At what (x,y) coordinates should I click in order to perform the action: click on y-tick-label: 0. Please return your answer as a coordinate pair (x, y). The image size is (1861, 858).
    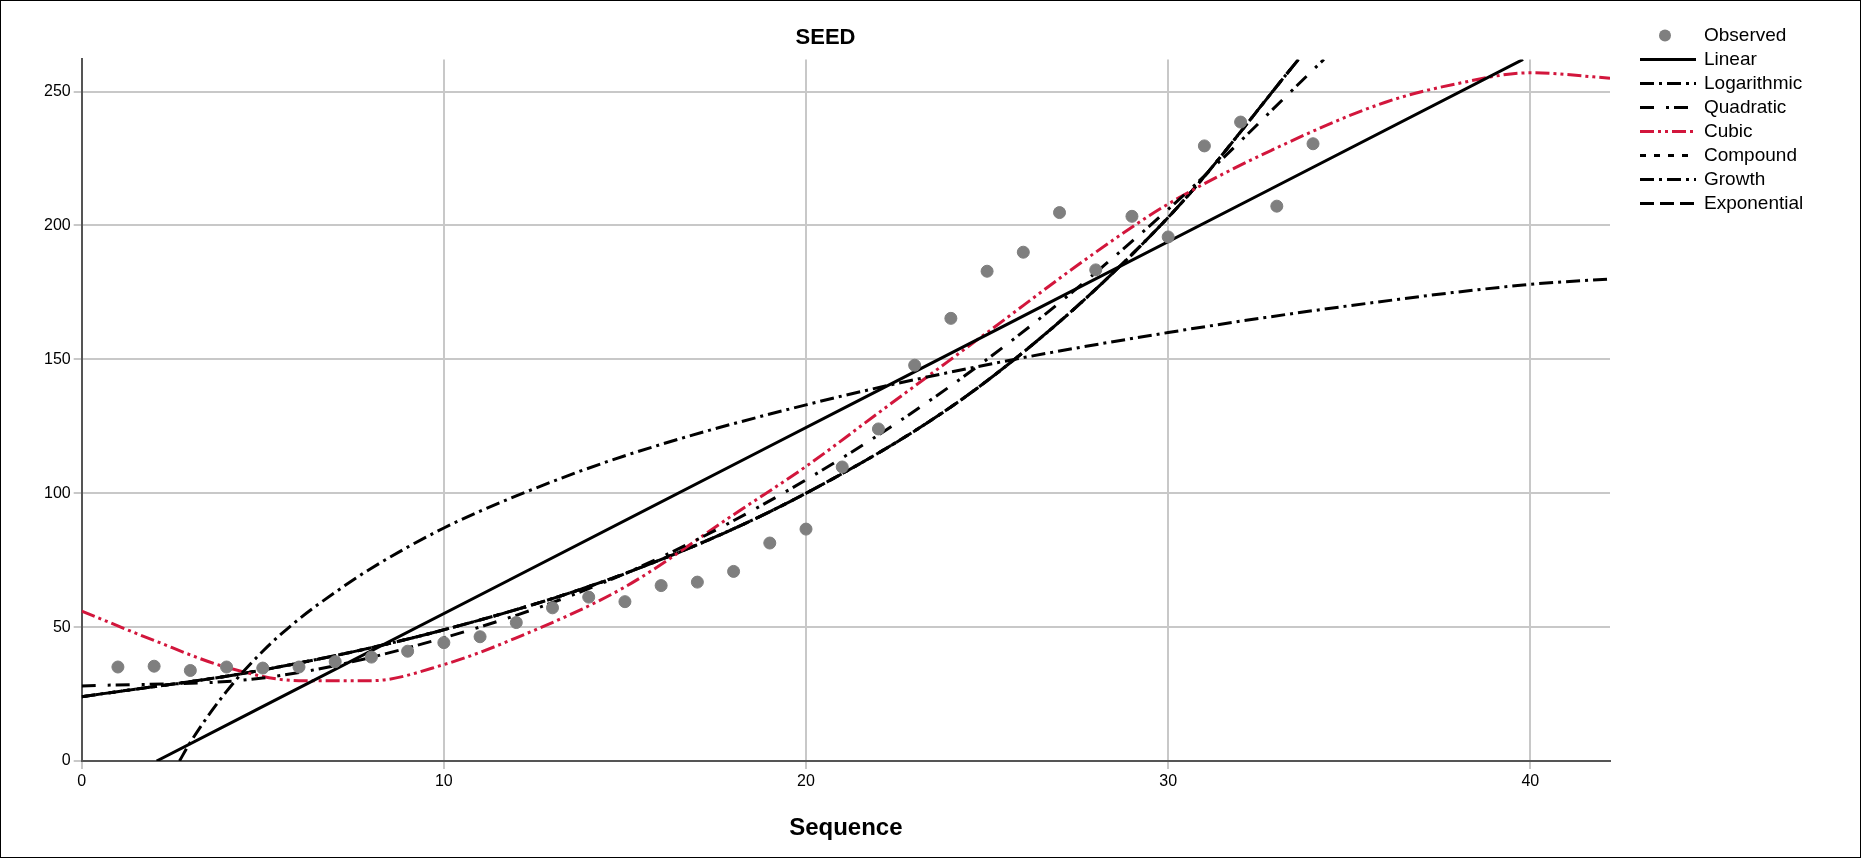
    Looking at the image, I should click on (66, 760).